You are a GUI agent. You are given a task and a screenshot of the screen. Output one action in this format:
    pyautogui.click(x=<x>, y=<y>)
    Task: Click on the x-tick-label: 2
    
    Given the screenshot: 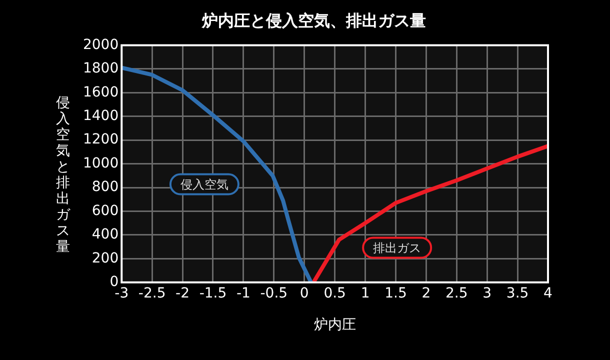 What is the action you would take?
    pyautogui.click(x=426, y=293)
    